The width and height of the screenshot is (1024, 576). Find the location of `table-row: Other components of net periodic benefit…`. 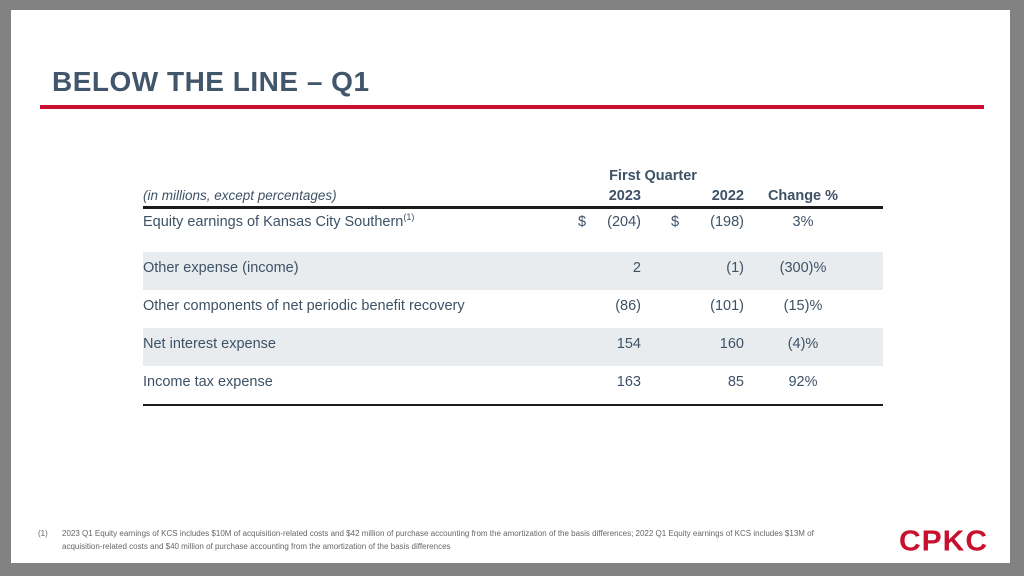

table-row: Other components of net periodic benefit… is located at coordinates (513, 309).